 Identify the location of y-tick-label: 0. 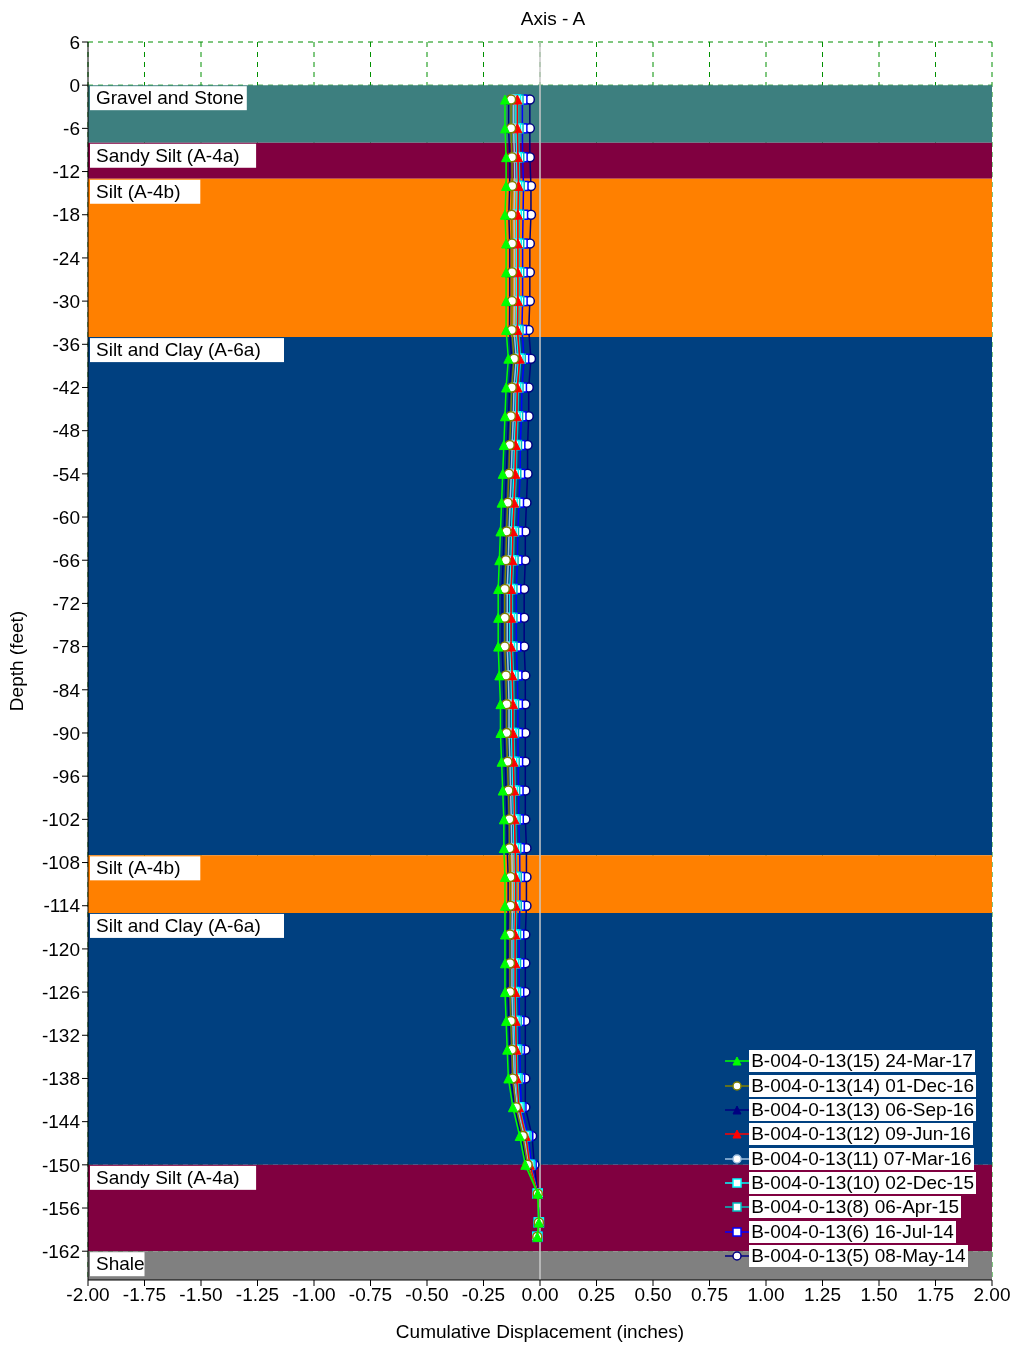
(74, 85).